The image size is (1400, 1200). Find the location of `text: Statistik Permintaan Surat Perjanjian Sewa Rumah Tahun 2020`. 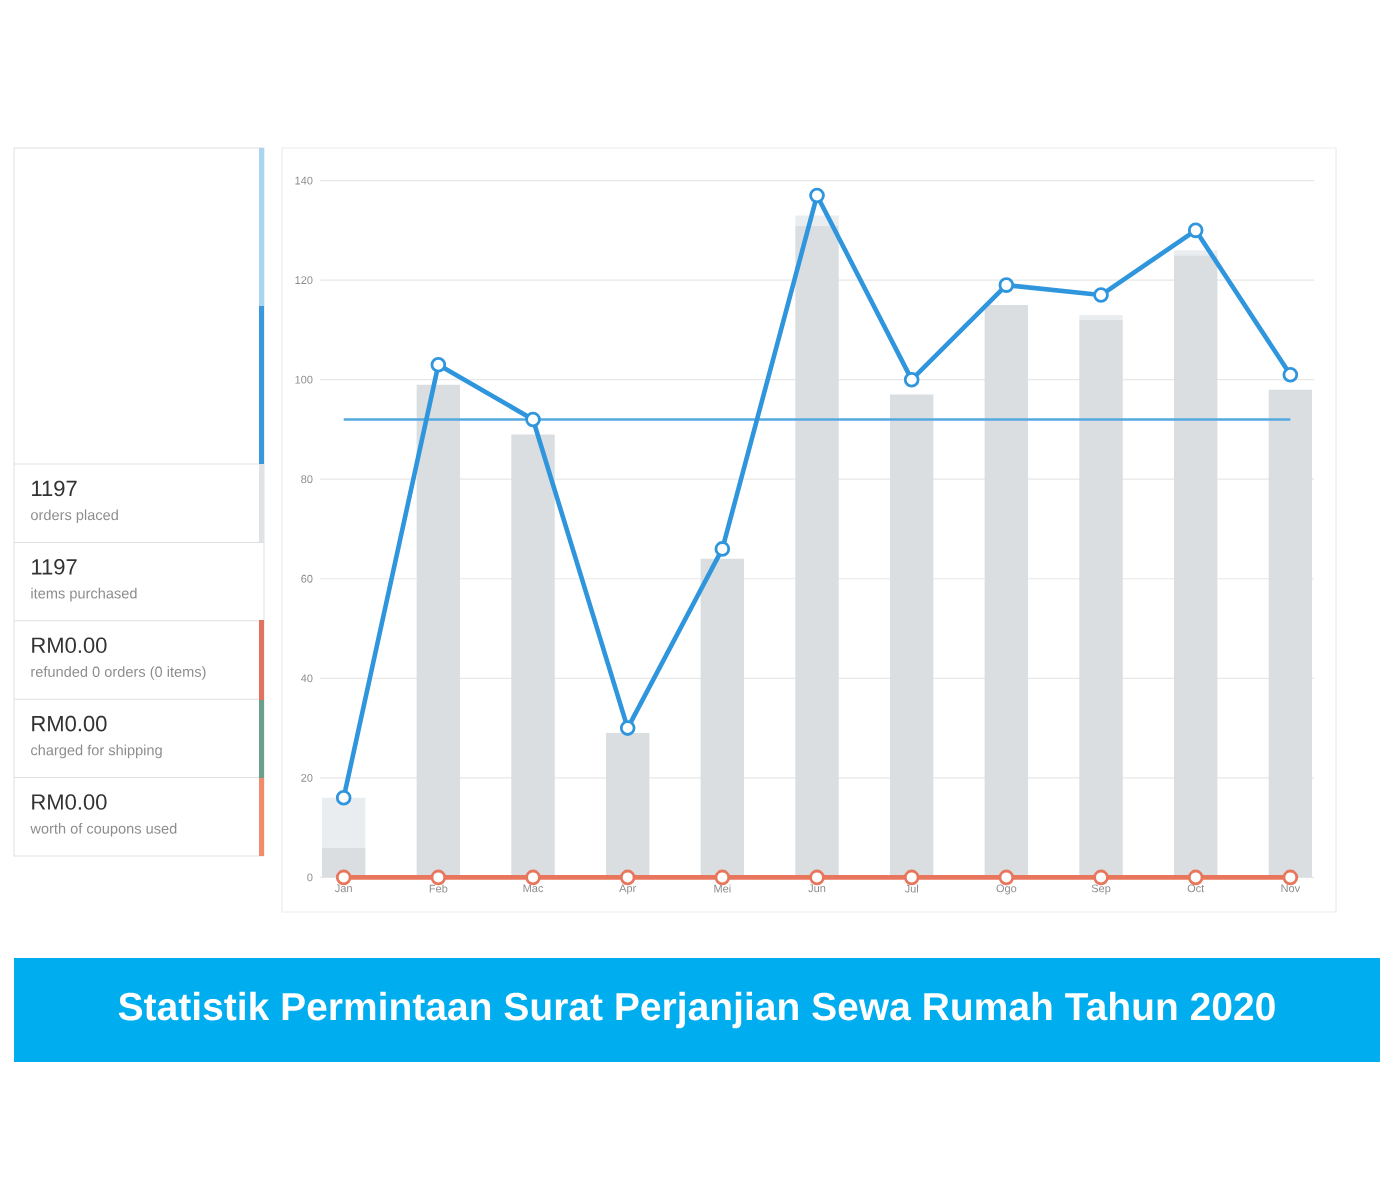

text: Statistik Permintaan Surat Perjanjian Sewa Rumah Tahun 2020 is located at coordinates (696, 1010).